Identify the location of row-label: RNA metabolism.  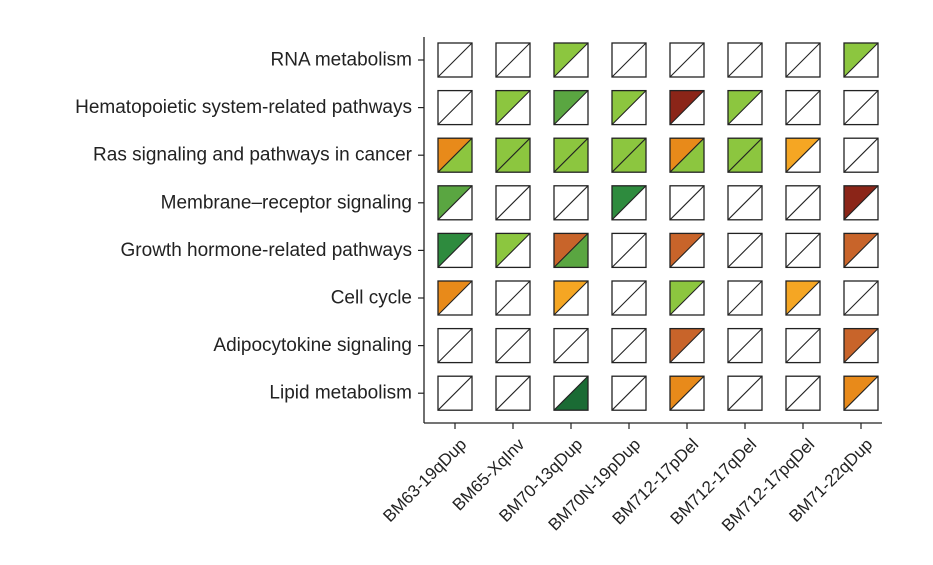
(342, 60).